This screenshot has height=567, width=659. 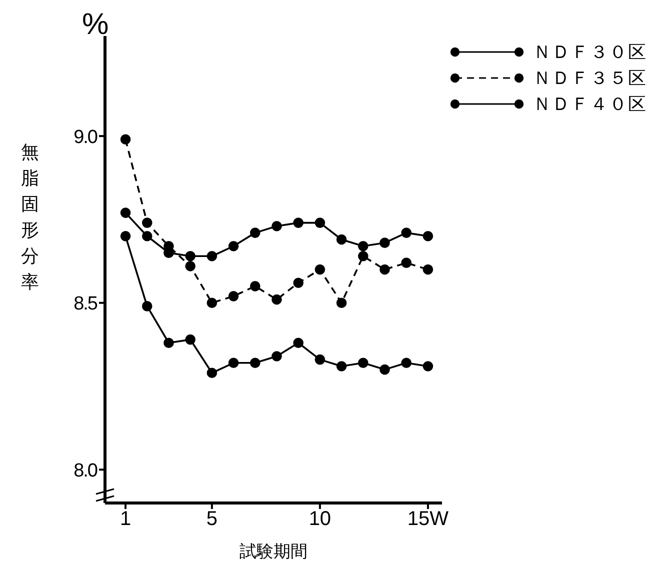 What do you see at coordinates (320, 519) in the screenshot?
I see `x-tick-label: 10` at bounding box center [320, 519].